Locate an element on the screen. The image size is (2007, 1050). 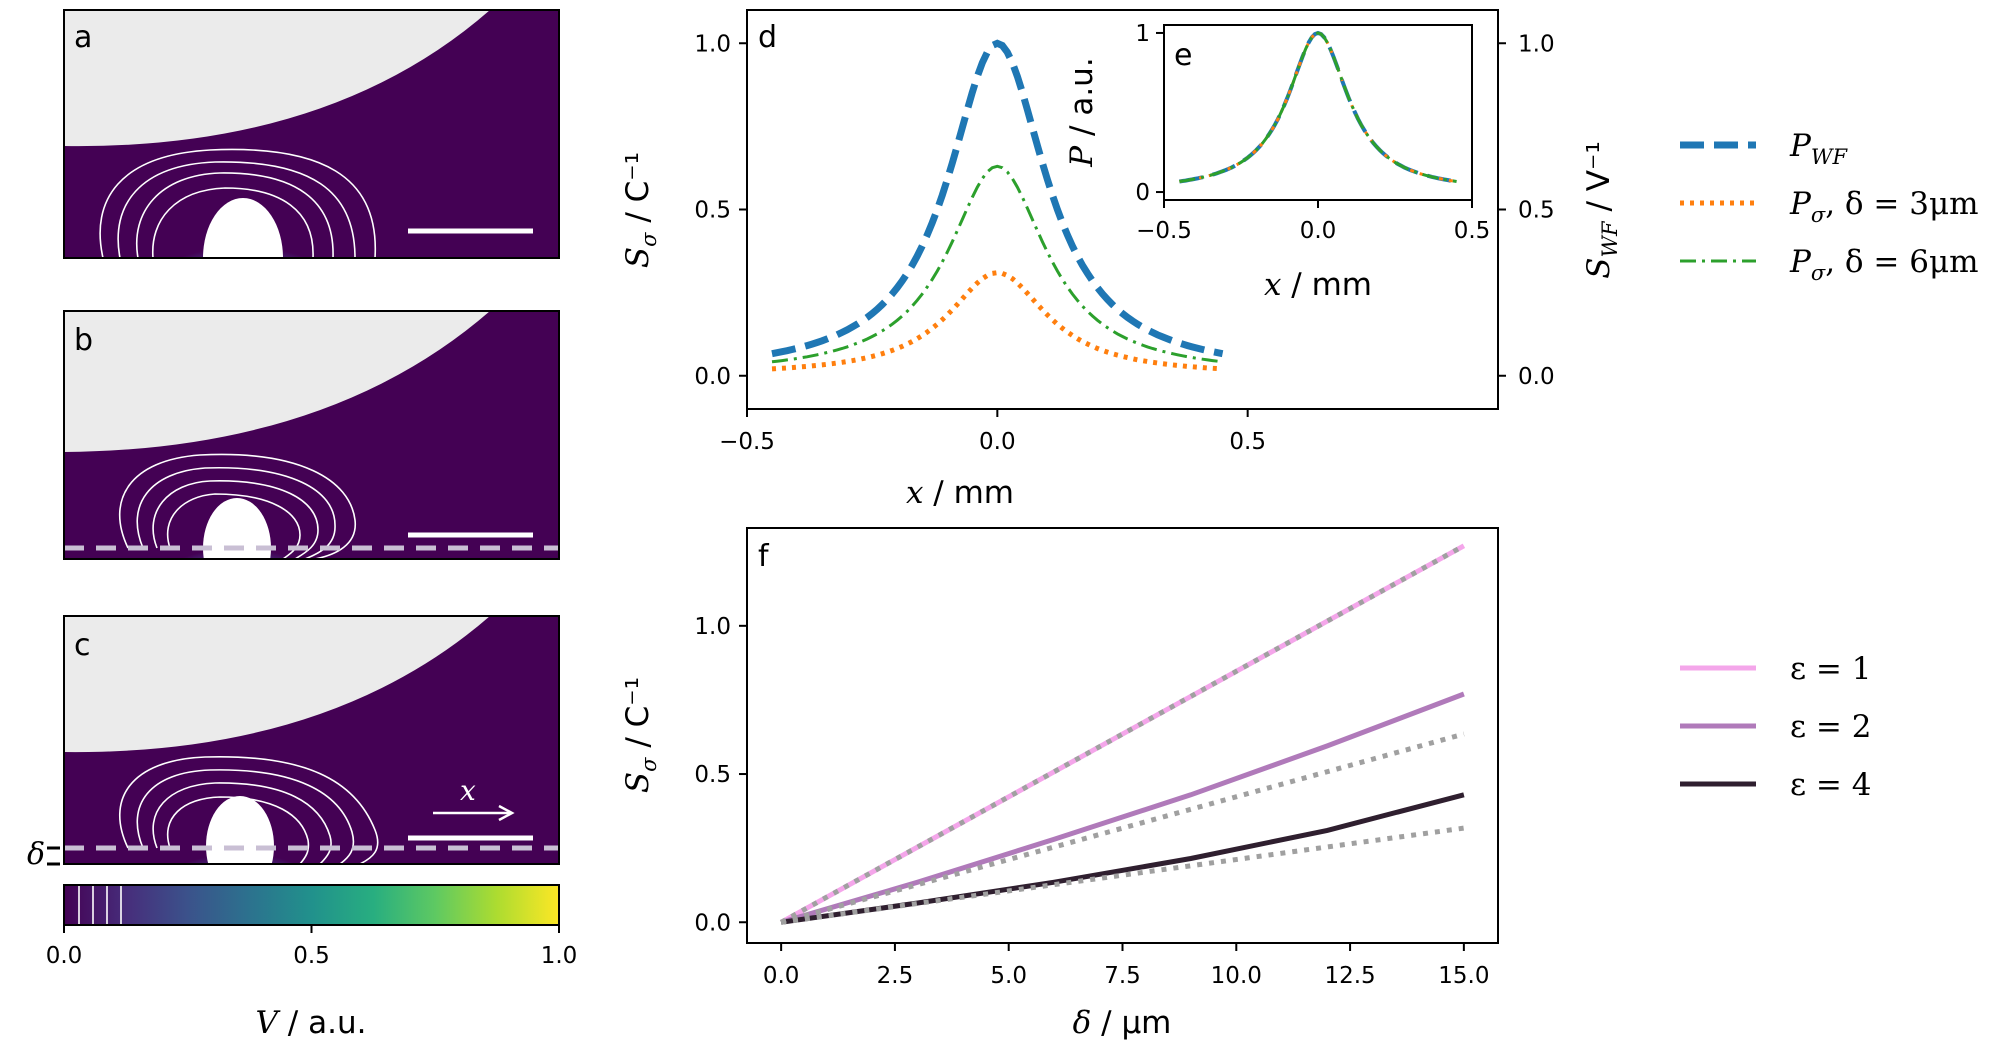
colorbar-tick-label: 0.0 is located at coordinates (64, 956).